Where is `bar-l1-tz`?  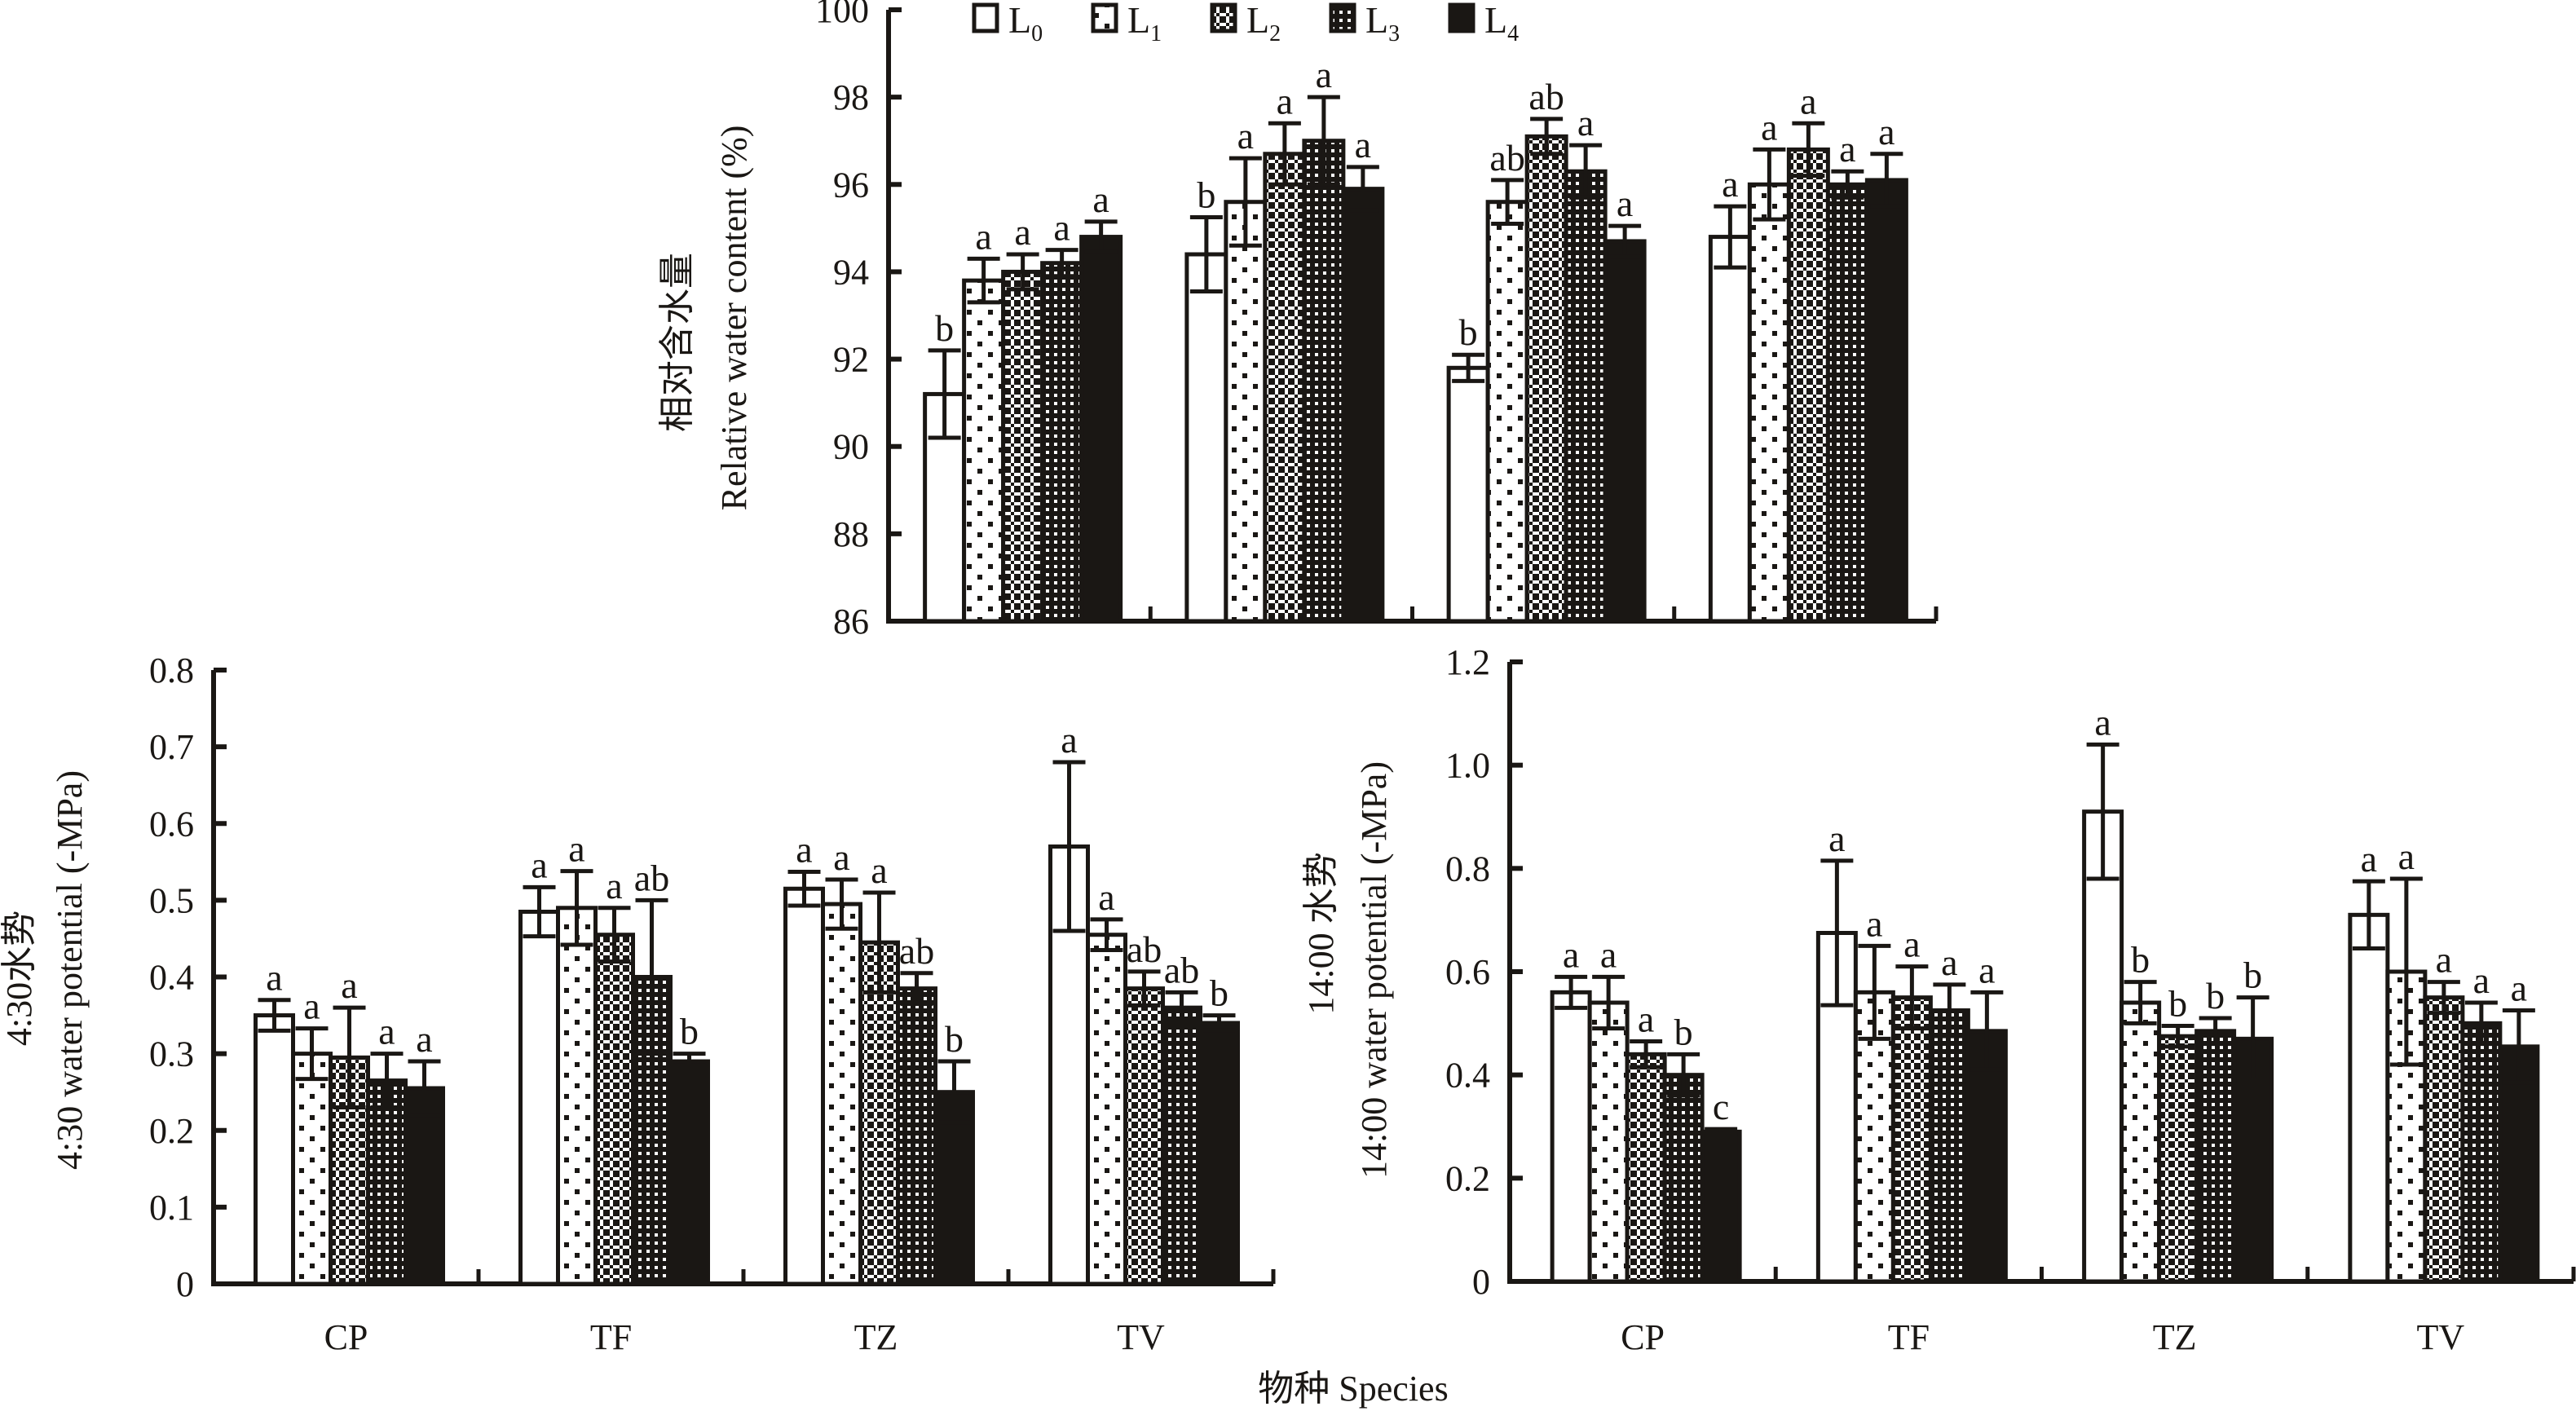
bar-l1-tz is located at coordinates (1507, 412).